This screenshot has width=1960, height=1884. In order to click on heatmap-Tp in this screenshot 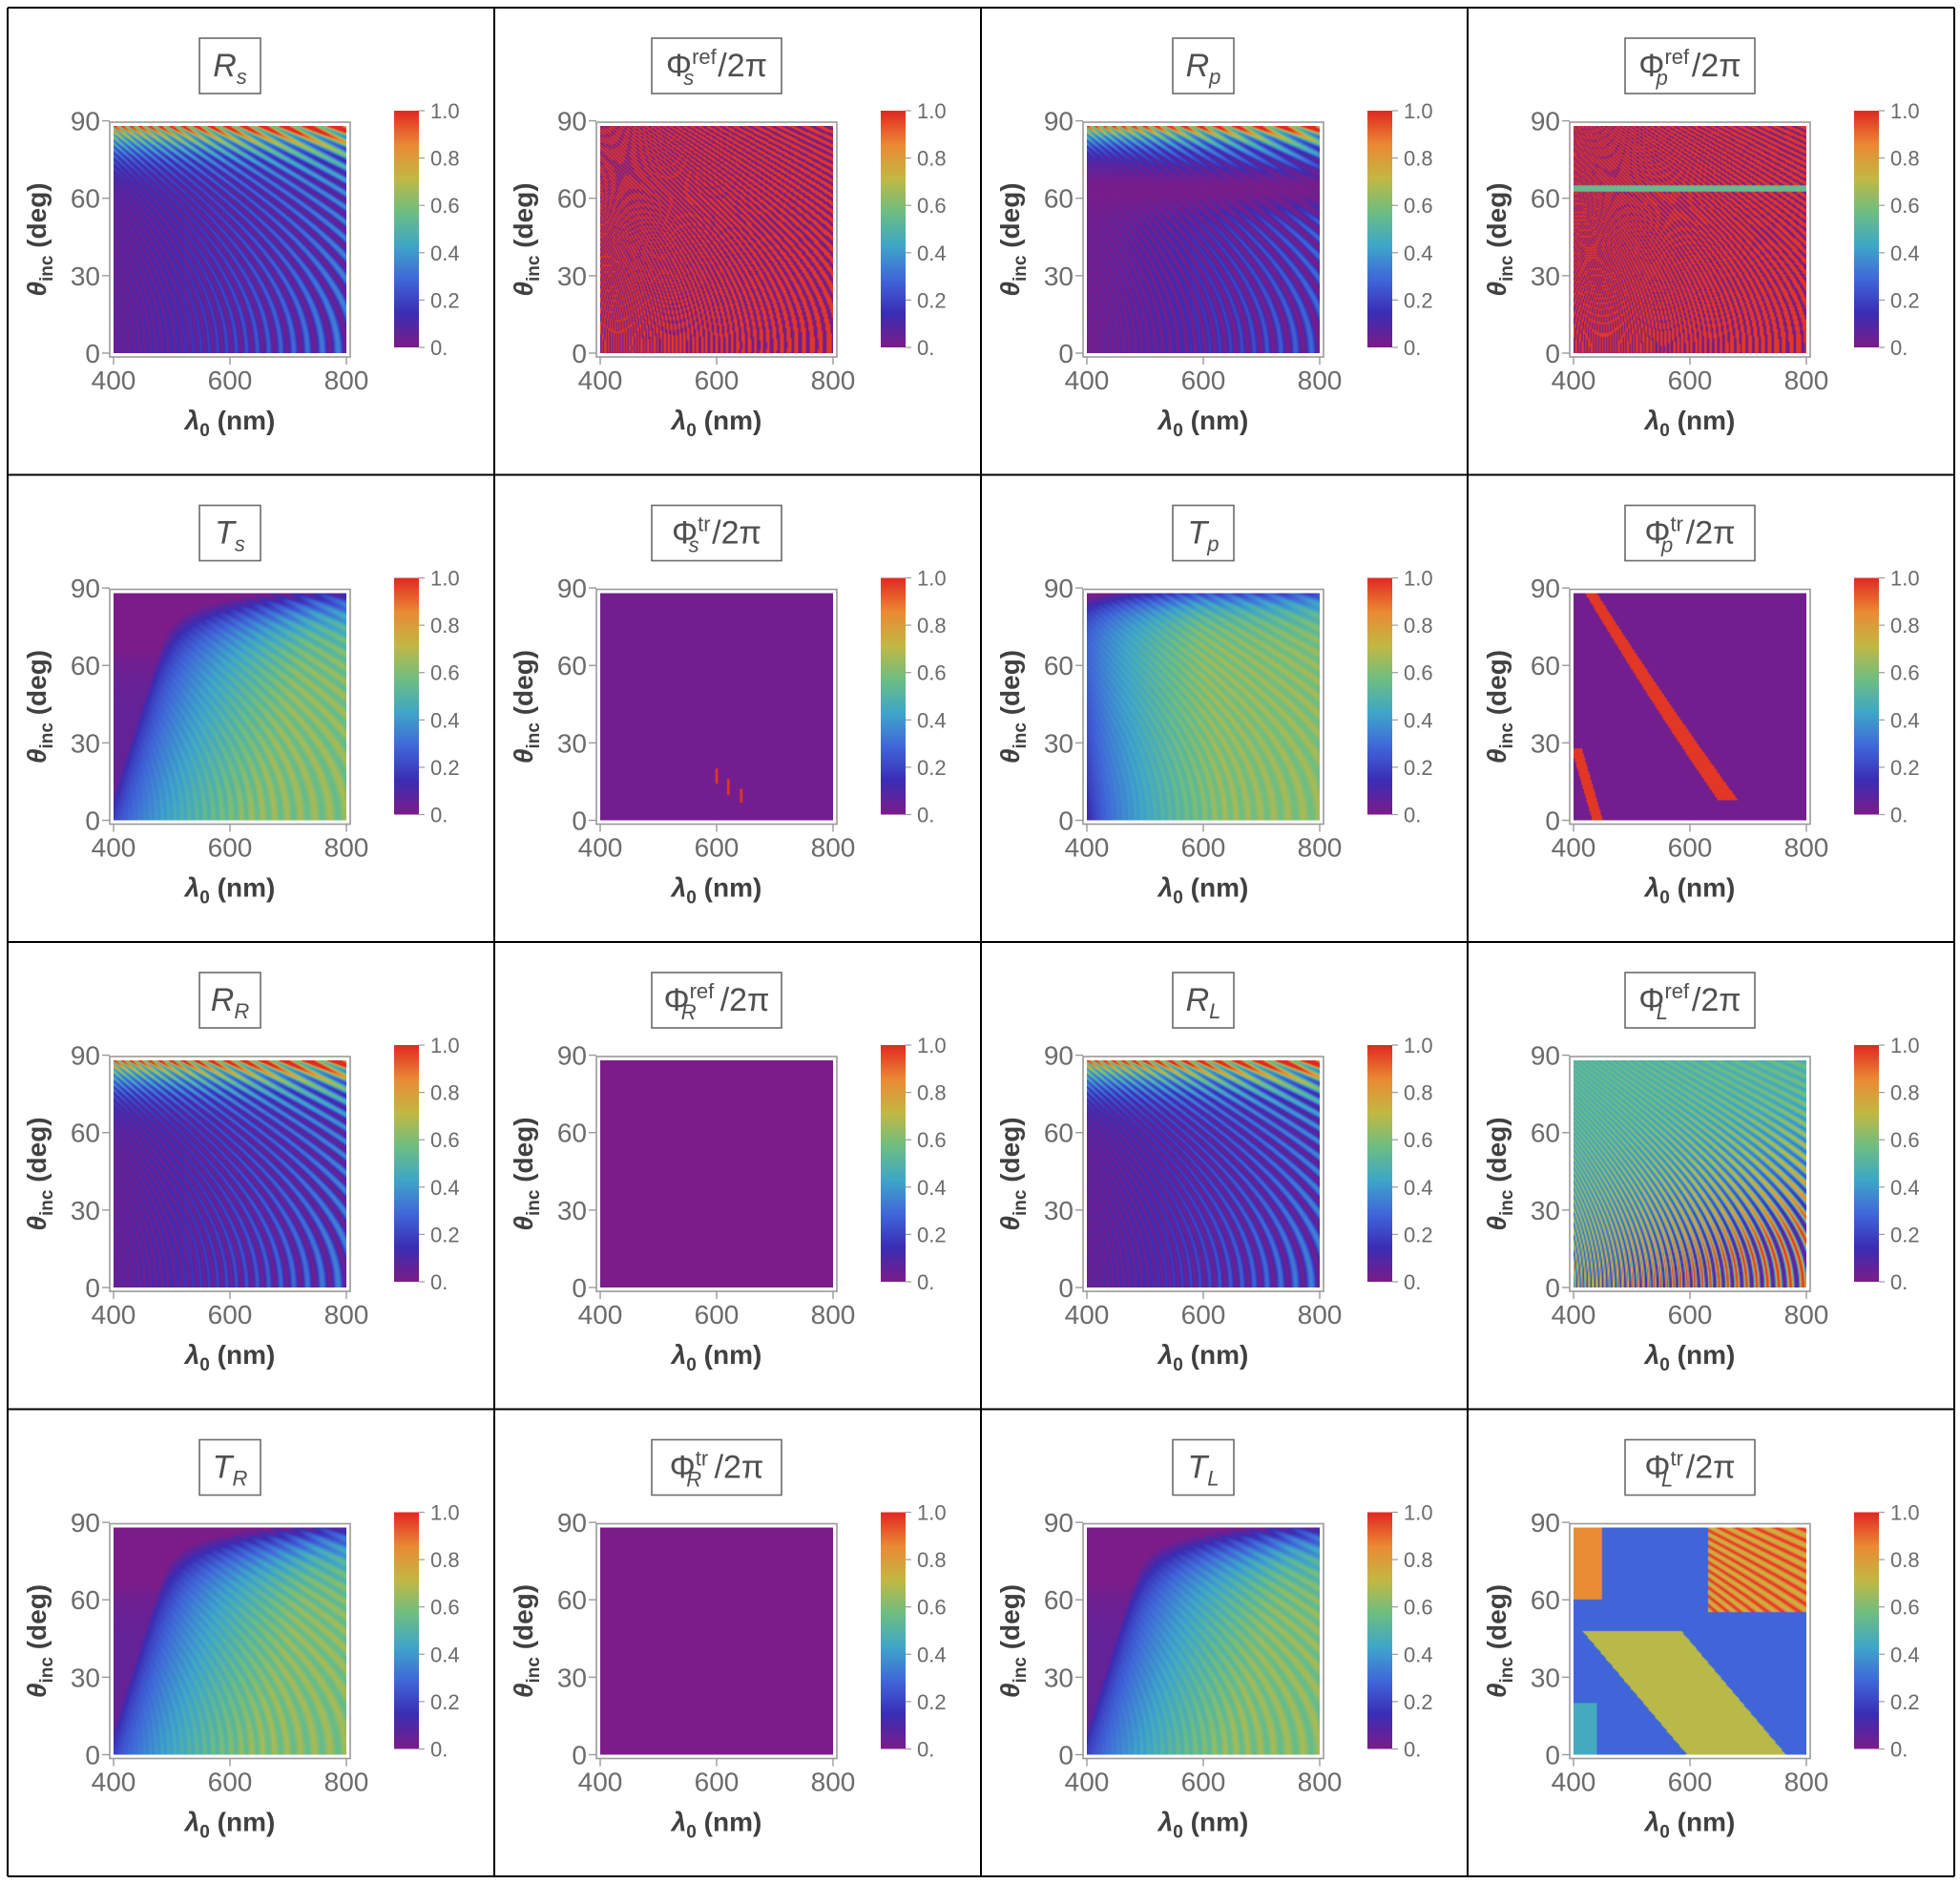, I will do `click(1203, 707)`.